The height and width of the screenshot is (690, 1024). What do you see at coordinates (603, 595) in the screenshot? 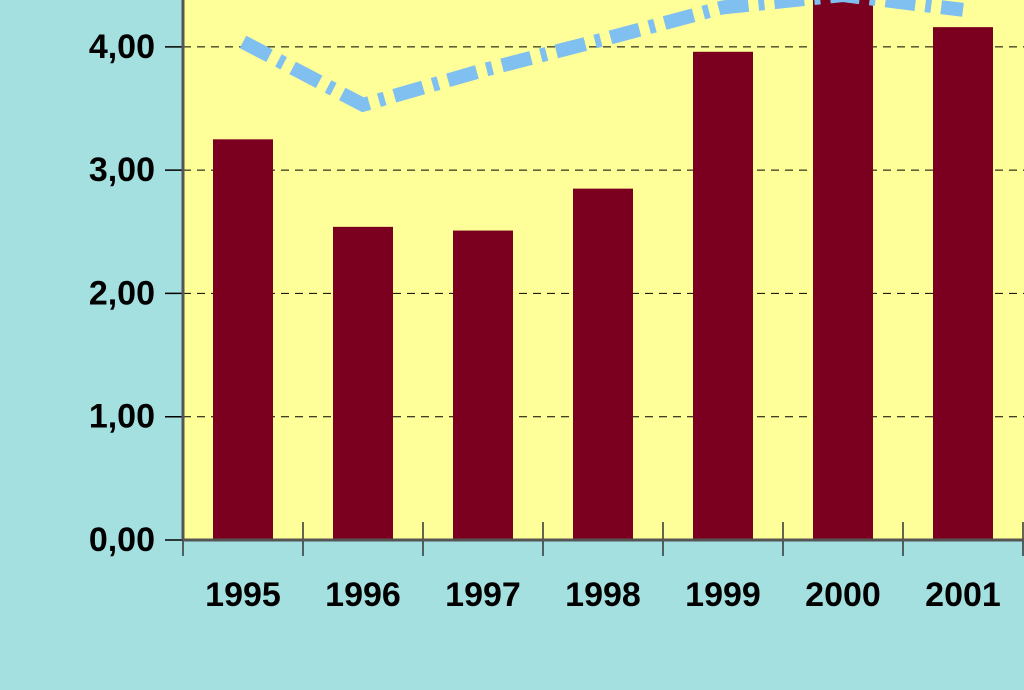
I see `x-tick-label: 1998` at bounding box center [603, 595].